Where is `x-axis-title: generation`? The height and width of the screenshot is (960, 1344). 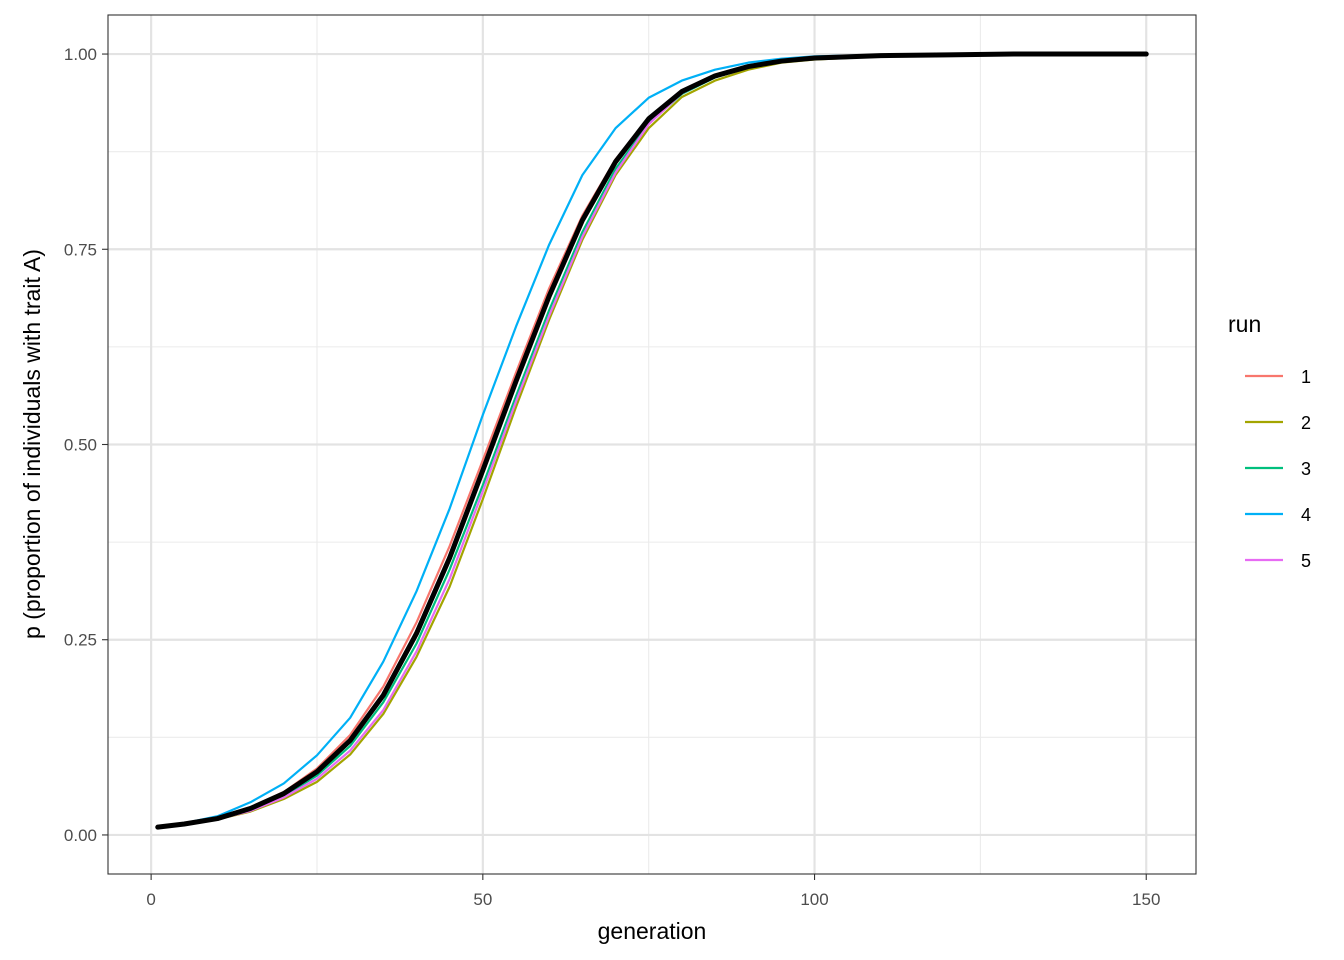 x-axis-title: generation is located at coordinates (652, 931).